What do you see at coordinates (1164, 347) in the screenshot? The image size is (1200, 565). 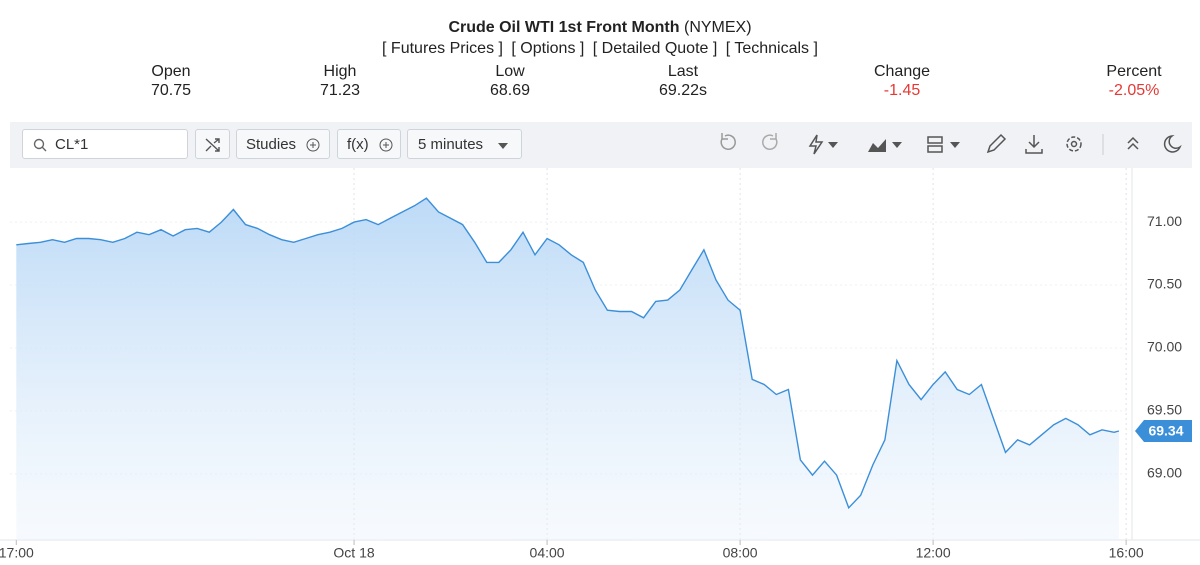 I see `y-tick-label: 70.00` at bounding box center [1164, 347].